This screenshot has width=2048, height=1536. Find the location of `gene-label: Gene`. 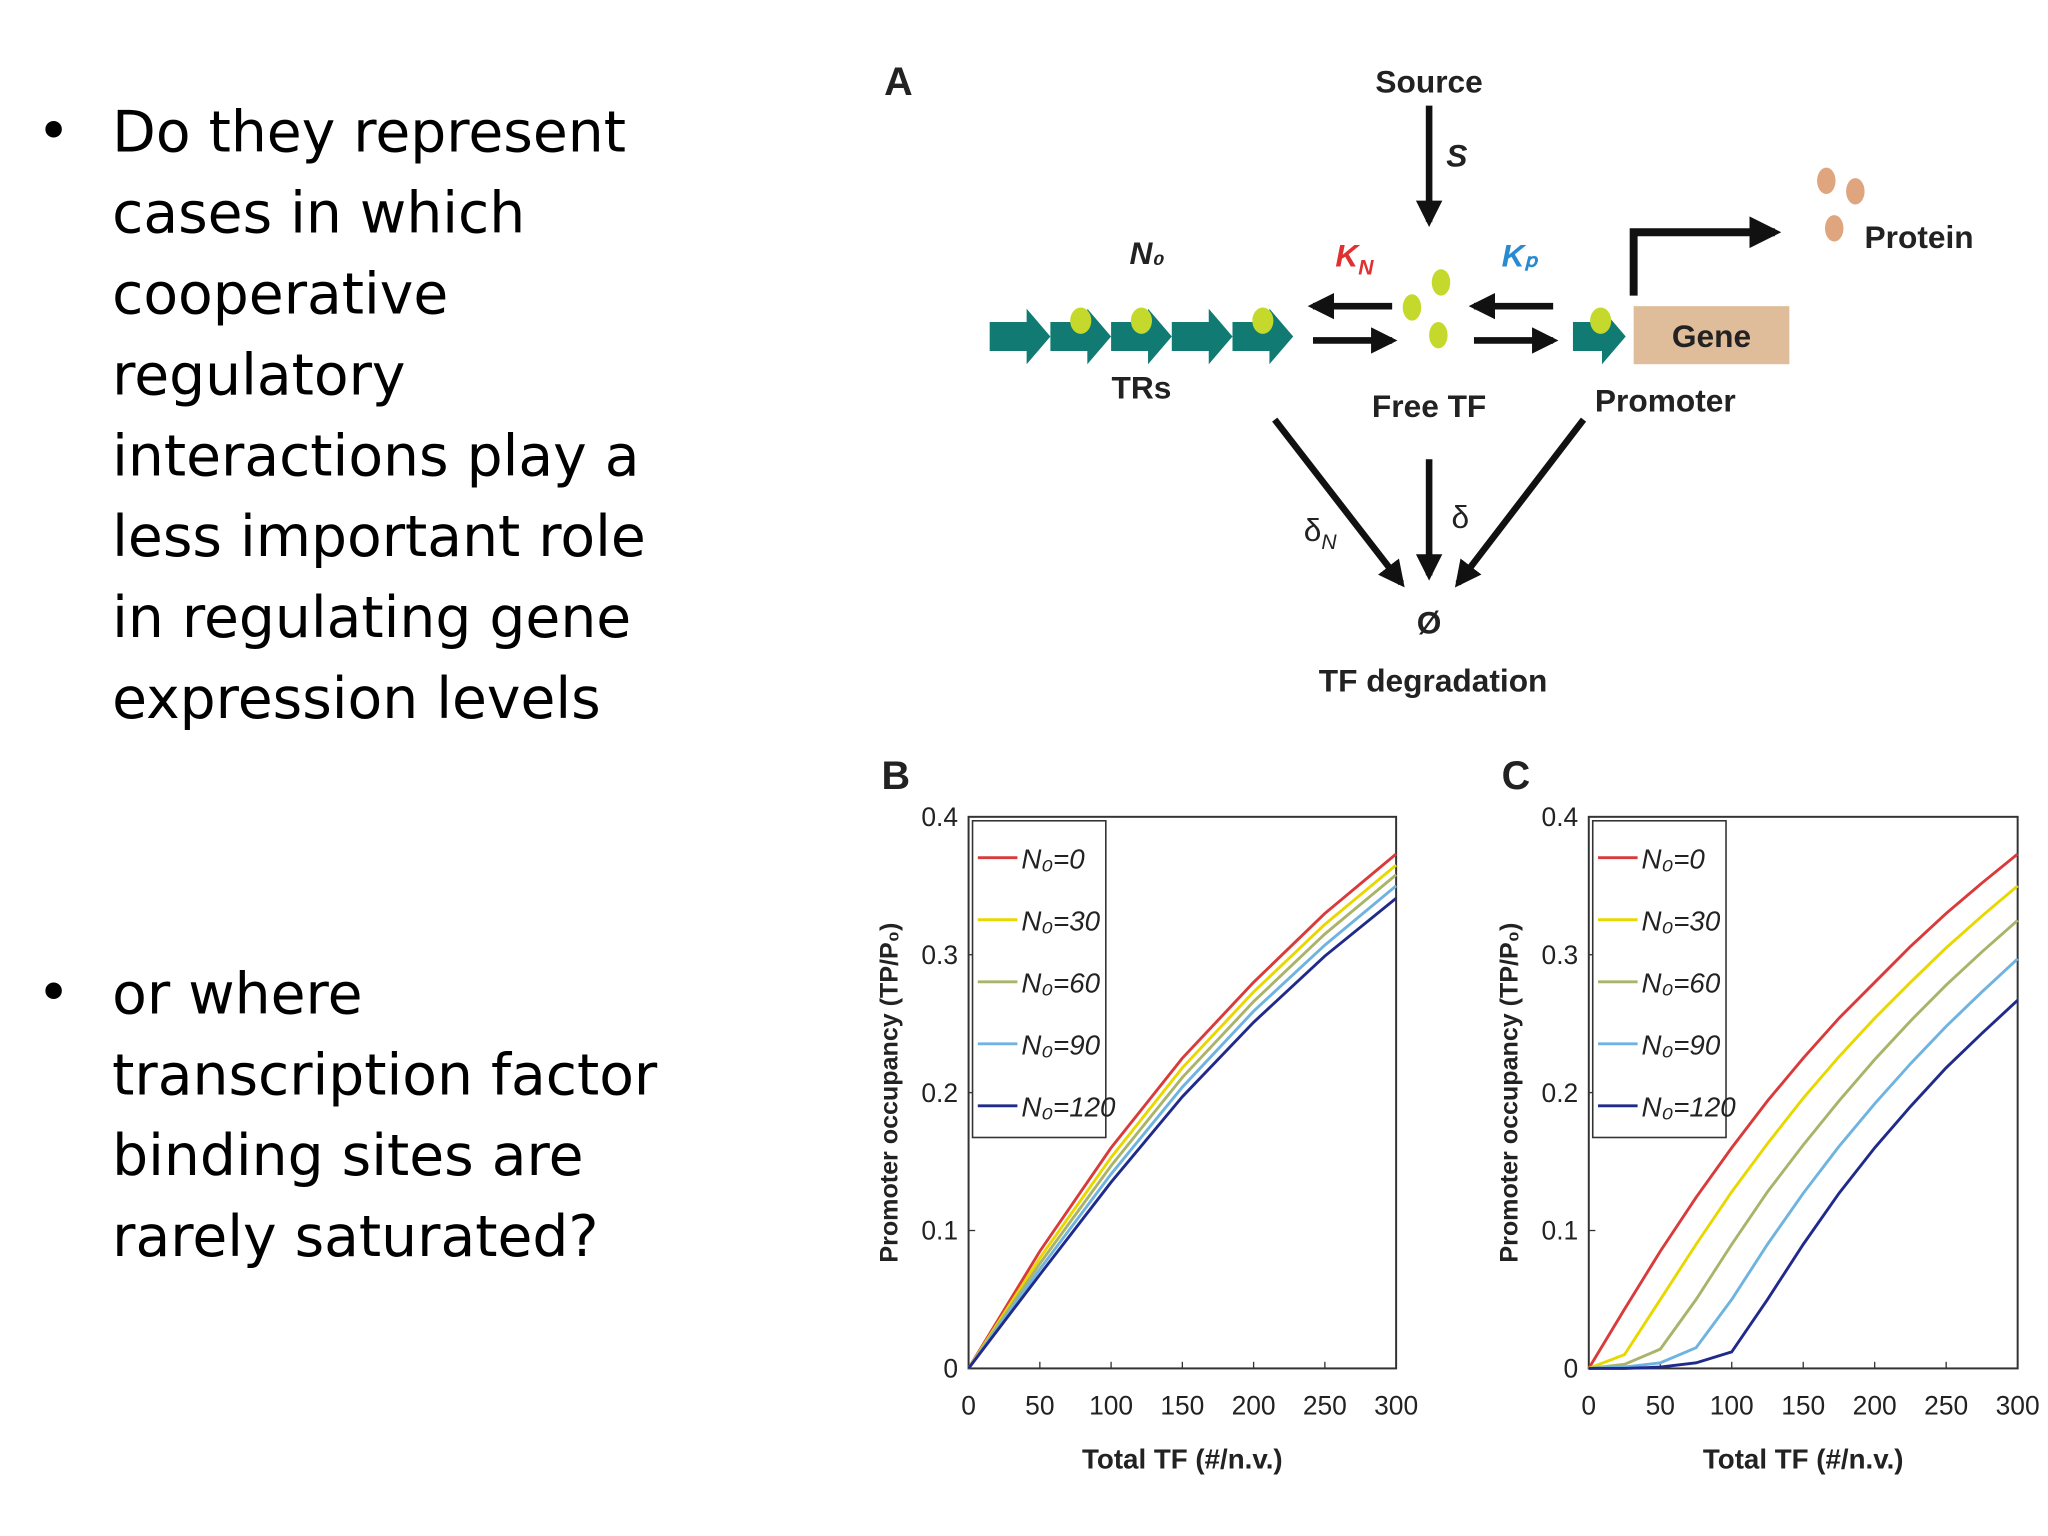

gene-label: Gene is located at coordinates (1711, 336).